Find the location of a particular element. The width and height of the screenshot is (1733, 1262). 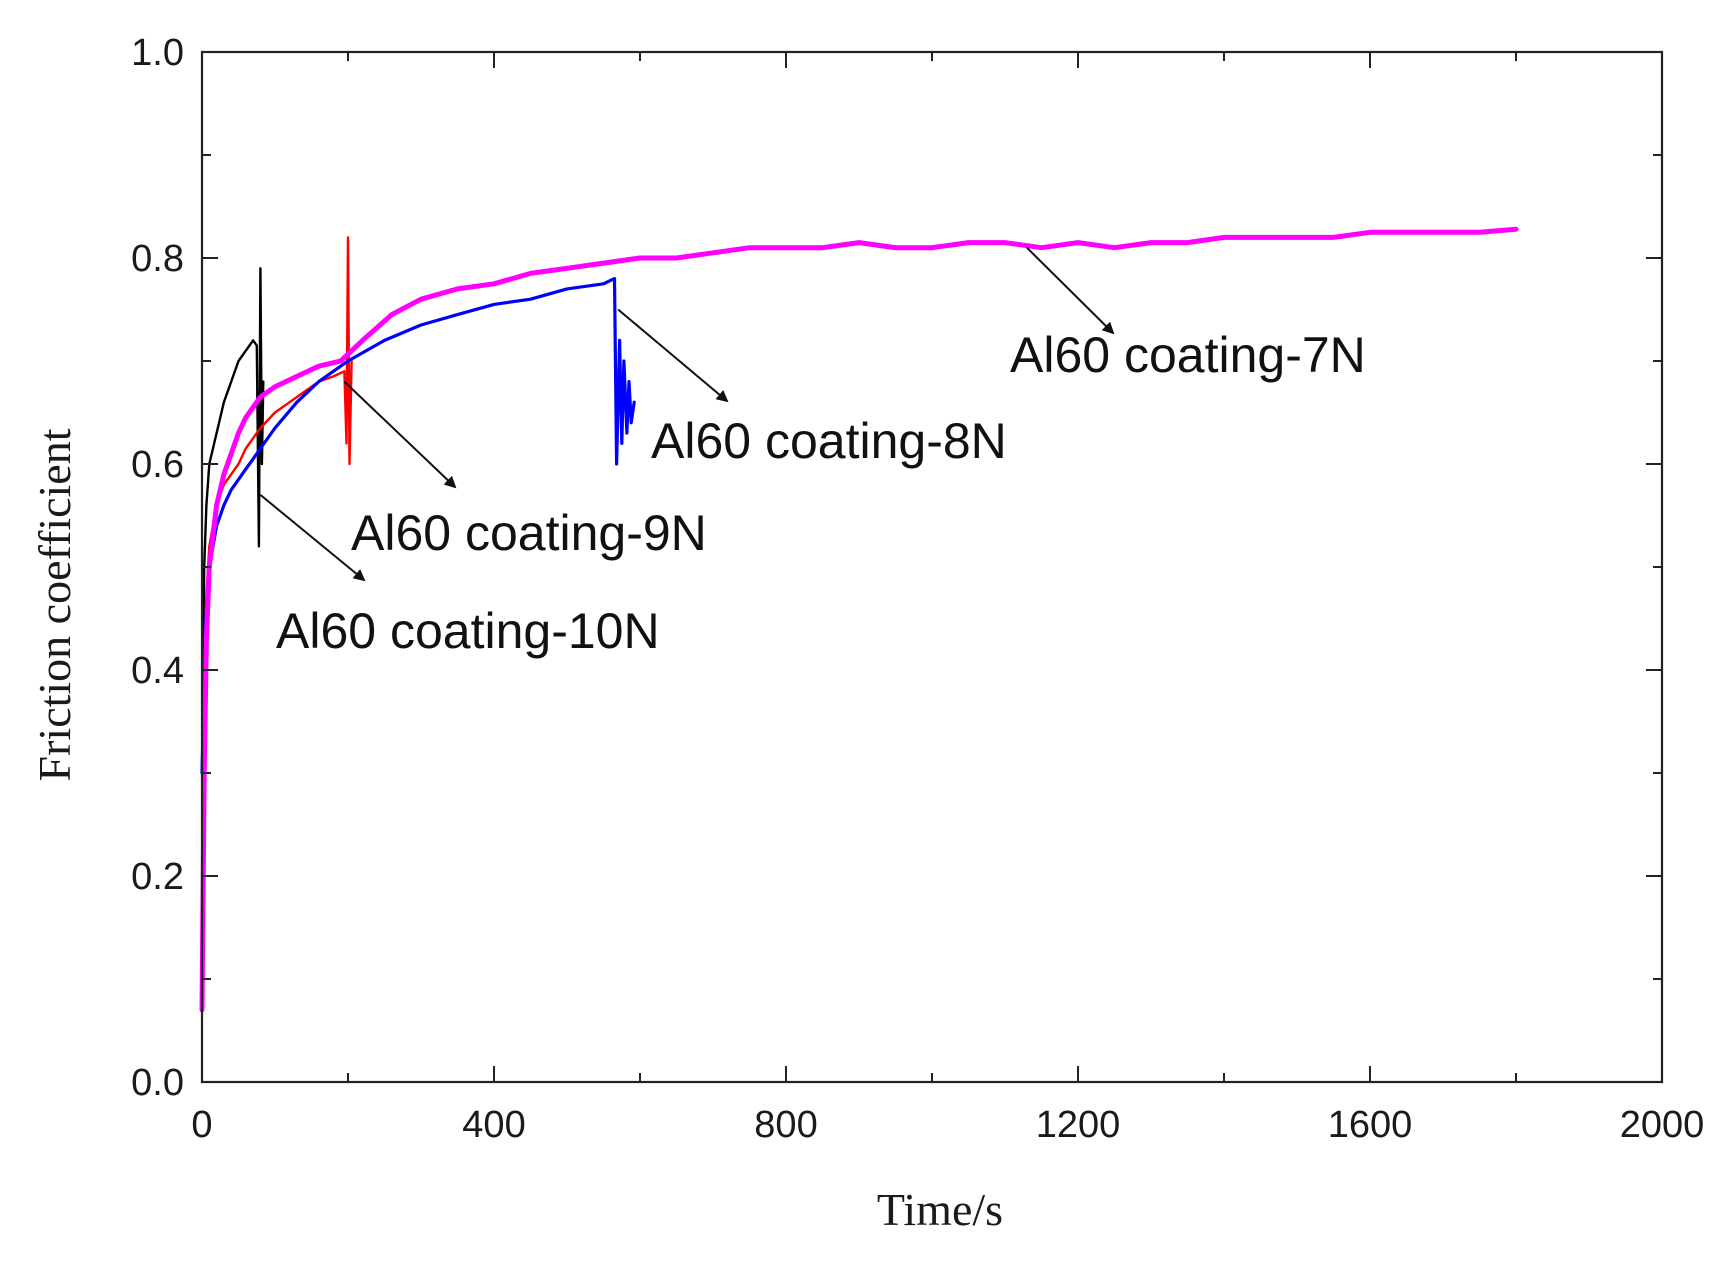

y-tick-label: 1.0 is located at coordinates (157, 53).